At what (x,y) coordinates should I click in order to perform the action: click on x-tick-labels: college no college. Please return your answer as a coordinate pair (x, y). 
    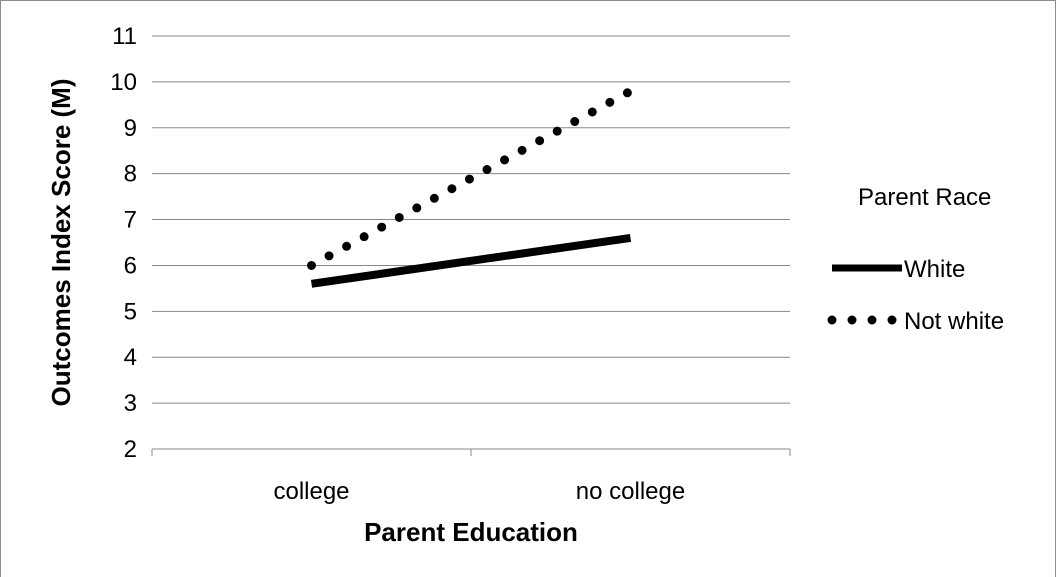
    Looking at the image, I should click on (479, 491).